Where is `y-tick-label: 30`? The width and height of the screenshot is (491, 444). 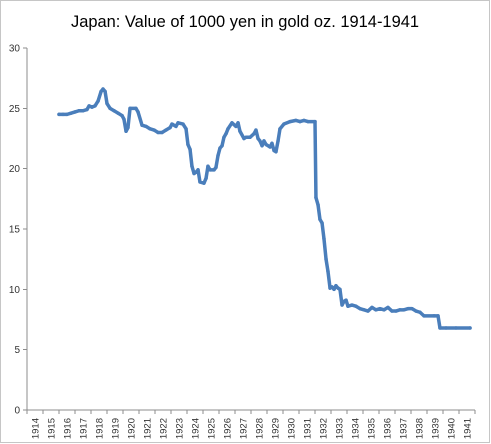
y-tick-label: 30 is located at coordinates (15, 49).